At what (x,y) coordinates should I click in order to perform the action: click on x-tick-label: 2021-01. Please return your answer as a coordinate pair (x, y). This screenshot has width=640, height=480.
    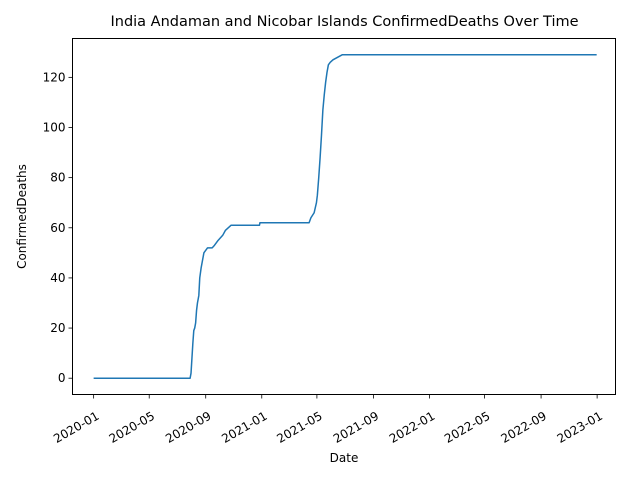
    Looking at the image, I should click on (244, 427).